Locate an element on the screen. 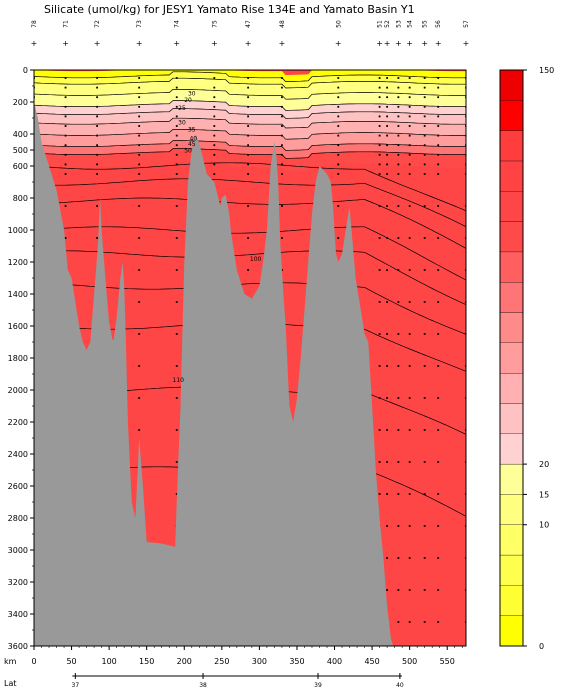 This screenshot has width=562, height=694. y-tick-label: 3600 is located at coordinates (18, 646).